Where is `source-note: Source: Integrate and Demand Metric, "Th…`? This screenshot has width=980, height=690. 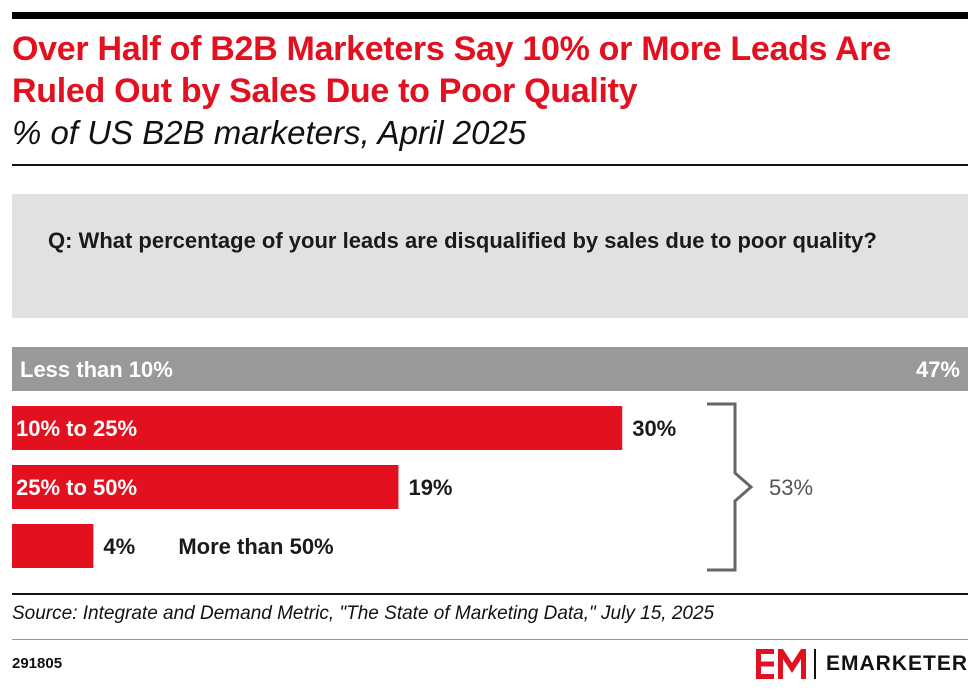 source-note: Source: Integrate and Demand Metric, "Th… is located at coordinates (363, 613).